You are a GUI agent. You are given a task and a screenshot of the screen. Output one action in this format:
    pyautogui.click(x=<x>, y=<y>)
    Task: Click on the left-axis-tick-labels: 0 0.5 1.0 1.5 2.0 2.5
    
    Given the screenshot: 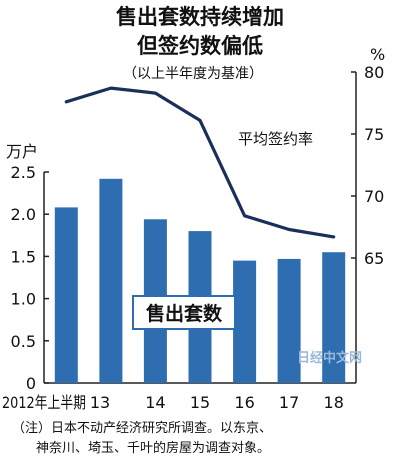 What is the action you would take?
    pyautogui.click(x=23, y=278)
    